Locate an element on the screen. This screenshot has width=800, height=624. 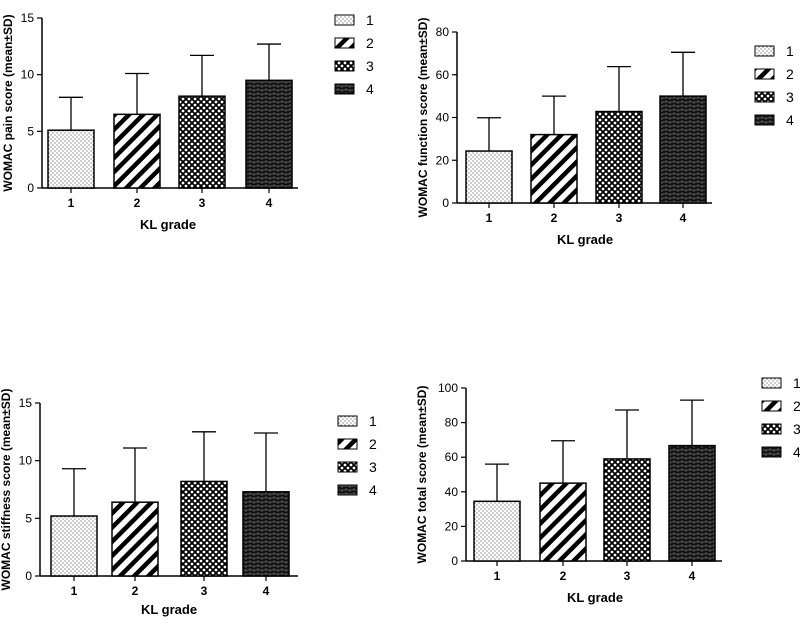
y-axis-title: WOMAC total score (mean±SD) is located at coordinates (422, 475).